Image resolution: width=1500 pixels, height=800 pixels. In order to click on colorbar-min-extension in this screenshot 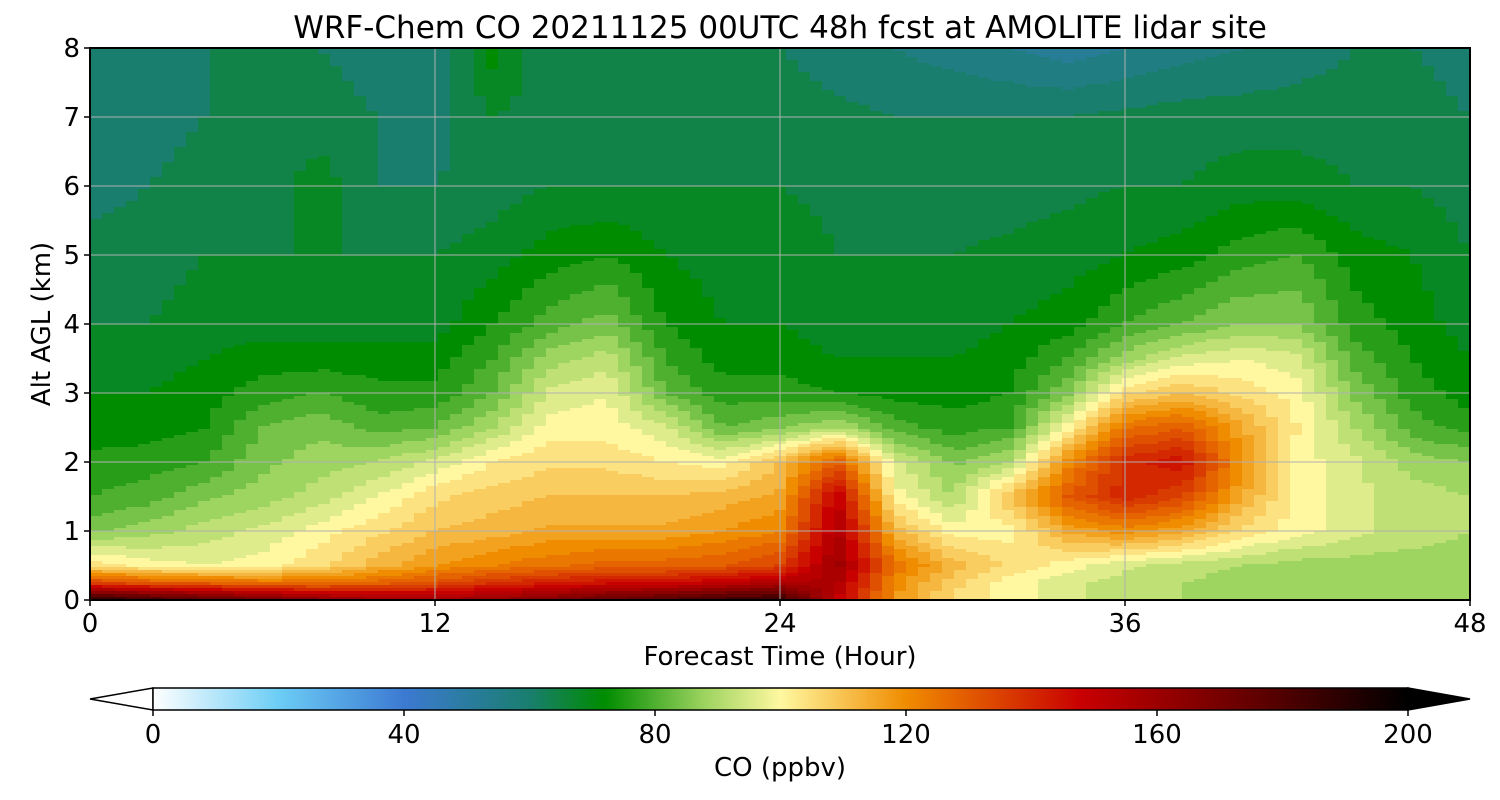, I will do `click(121, 699)`.